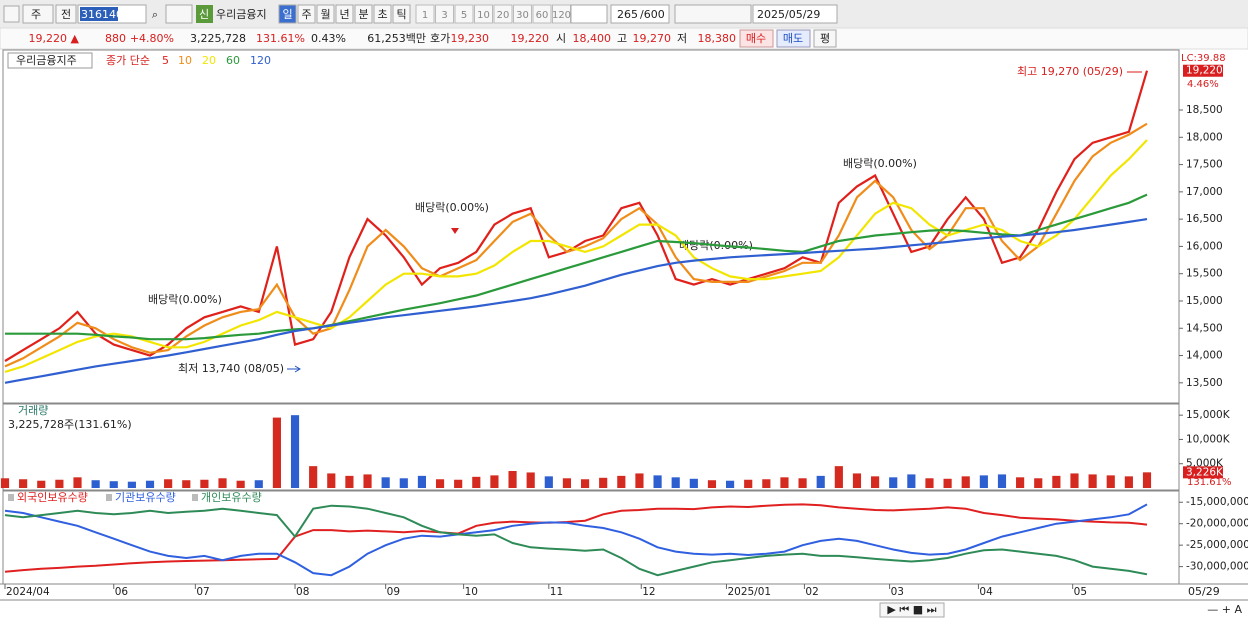 This screenshot has height=621, width=1248. Describe the element at coordinates (717, 38) in the screenshot. I see `low: 18,380` at that location.